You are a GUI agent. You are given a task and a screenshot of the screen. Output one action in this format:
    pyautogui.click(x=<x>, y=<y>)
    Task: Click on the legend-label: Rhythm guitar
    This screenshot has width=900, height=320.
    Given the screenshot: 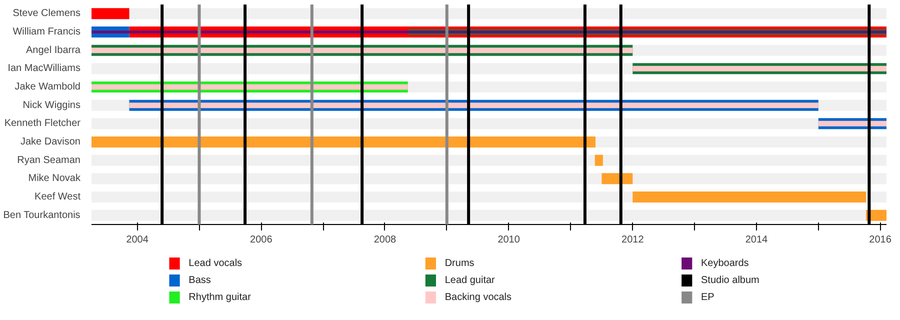 What is the action you would take?
    pyautogui.click(x=220, y=297)
    